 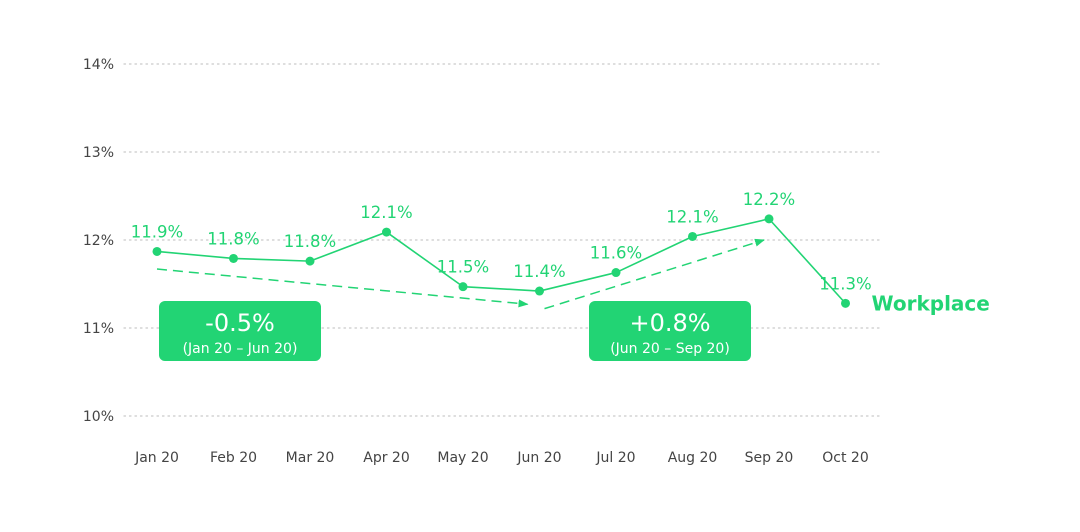 I want to click on y-tick-label: 13%, so click(x=98, y=153).